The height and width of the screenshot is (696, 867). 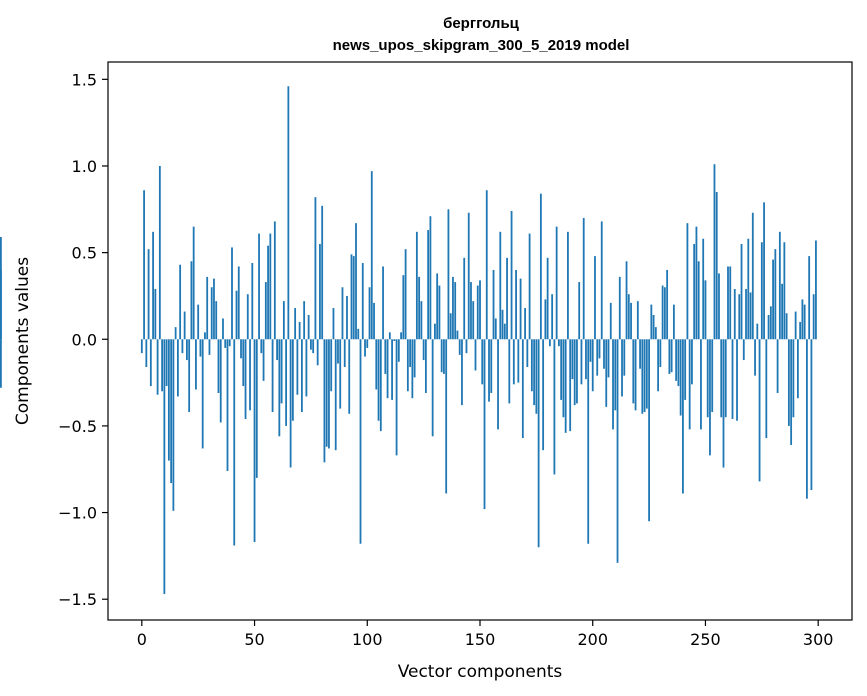 I want to click on x-tick-label: 150, so click(x=480, y=639).